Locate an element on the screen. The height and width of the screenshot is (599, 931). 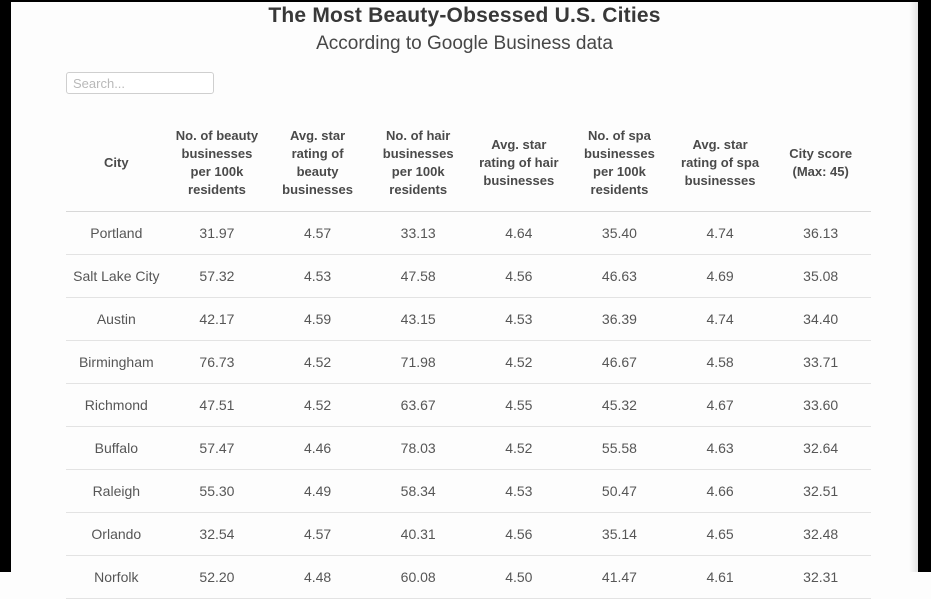
value-cell: 4.58 is located at coordinates (720, 362).